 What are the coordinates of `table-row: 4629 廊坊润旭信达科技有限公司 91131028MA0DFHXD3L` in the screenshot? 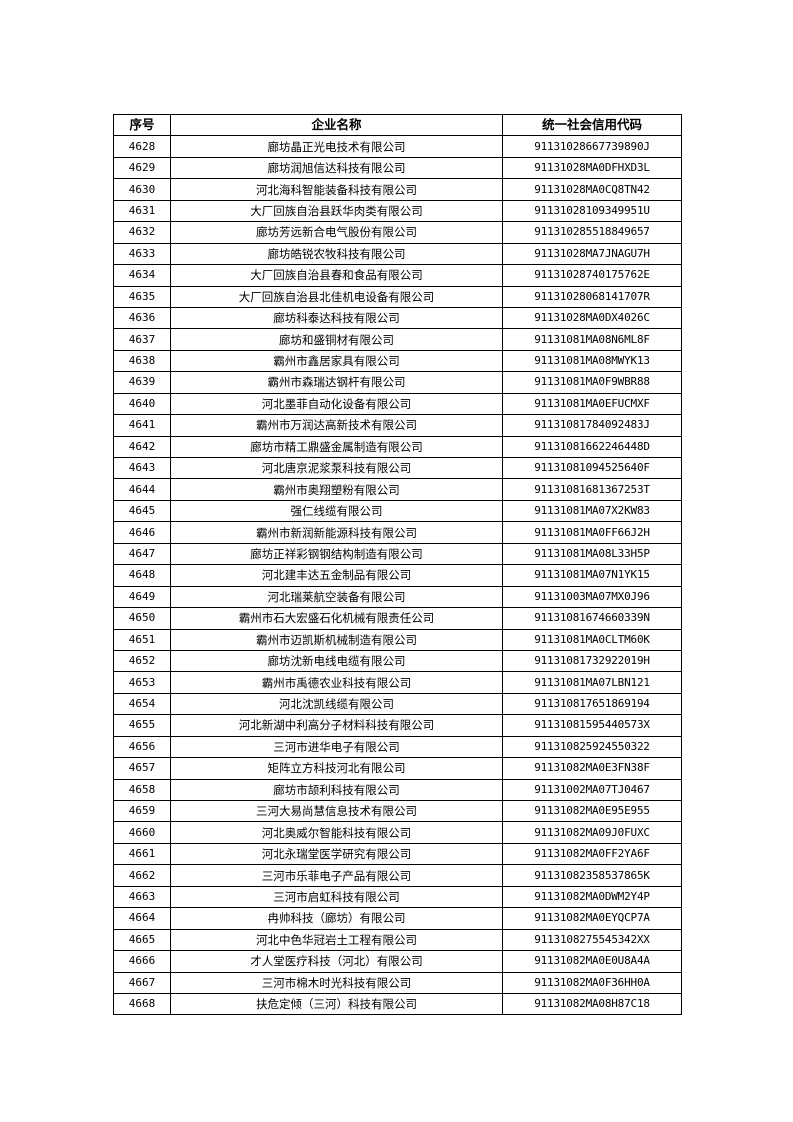 It's located at (397, 168).